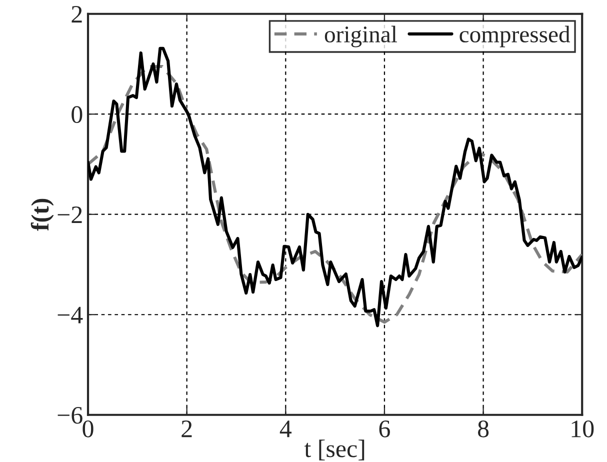 This screenshot has width=607, height=462. What do you see at coordinates (334, 450) in the screenshot?
I see `x-axis-title: t [sec]` at bounding box center [334, 450].